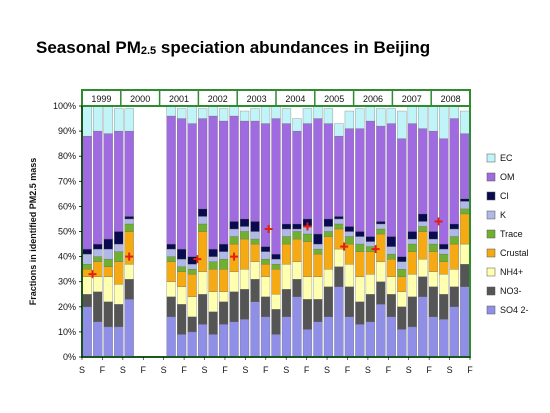 This screenshot has width=550, height=413. I want to click on y-tick-label: 20%, so click(67, 307).